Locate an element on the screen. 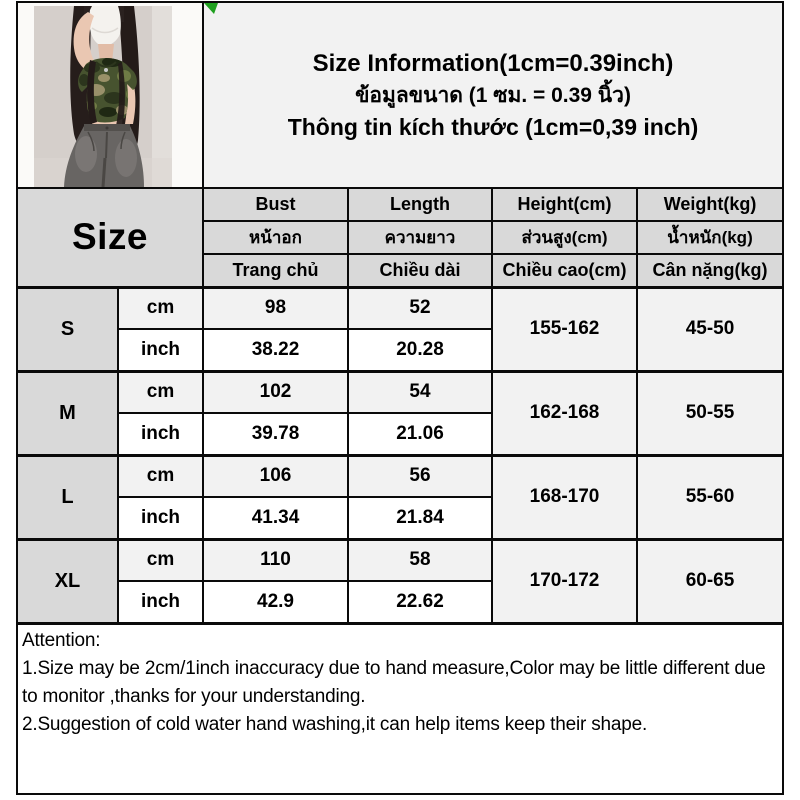  green-corner-marker-icon is located at coordinates (211, 9).